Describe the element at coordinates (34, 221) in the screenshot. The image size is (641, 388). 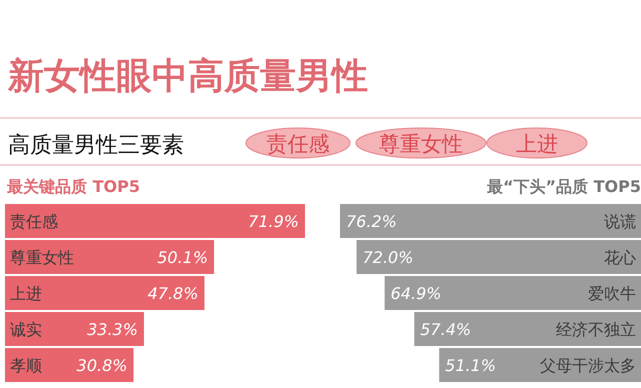
I see `y-tick-label: 责任感` at that location.